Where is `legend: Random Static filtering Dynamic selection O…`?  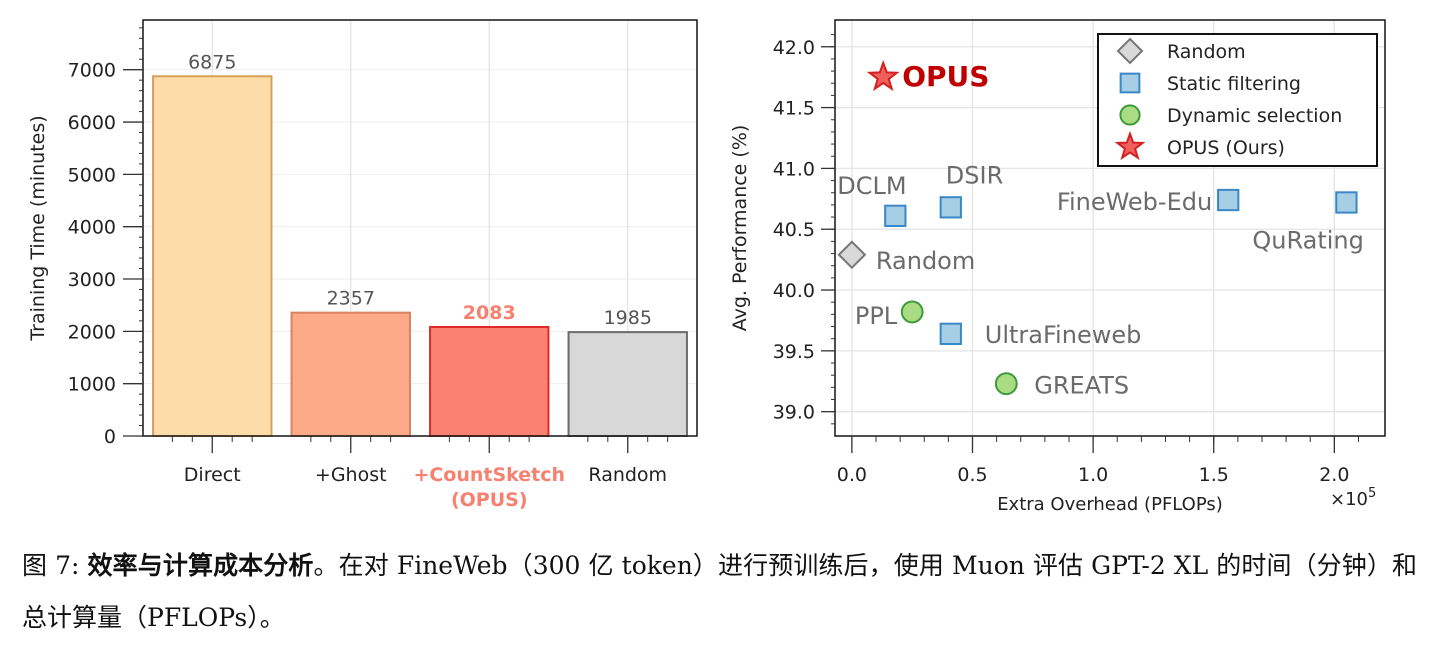
legend: Random Static filtering Dynamic selection O… is located at coordinates (1237, 100).